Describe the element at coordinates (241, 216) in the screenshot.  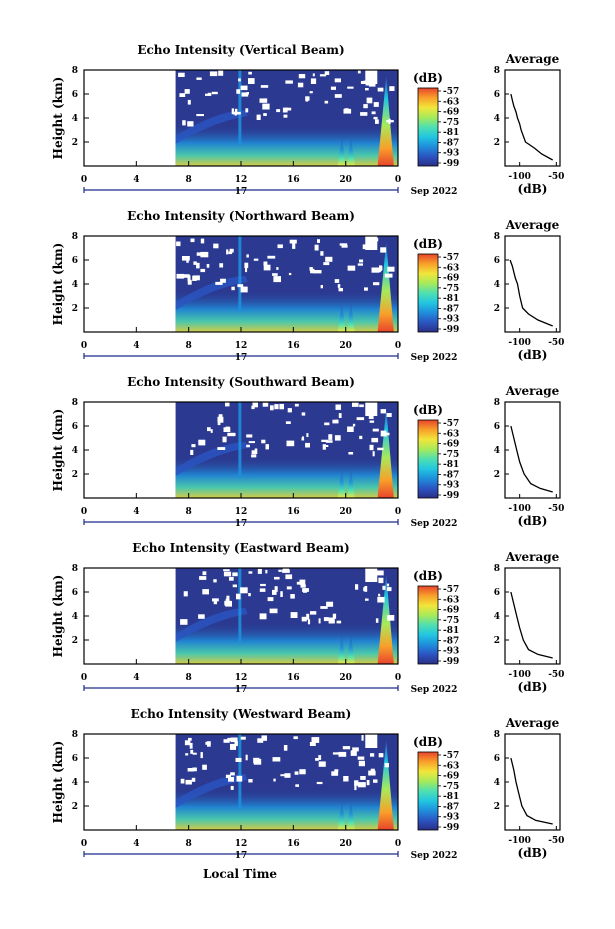
I see `panel-title: Echo Intensity (Northward Beam)` at that location.